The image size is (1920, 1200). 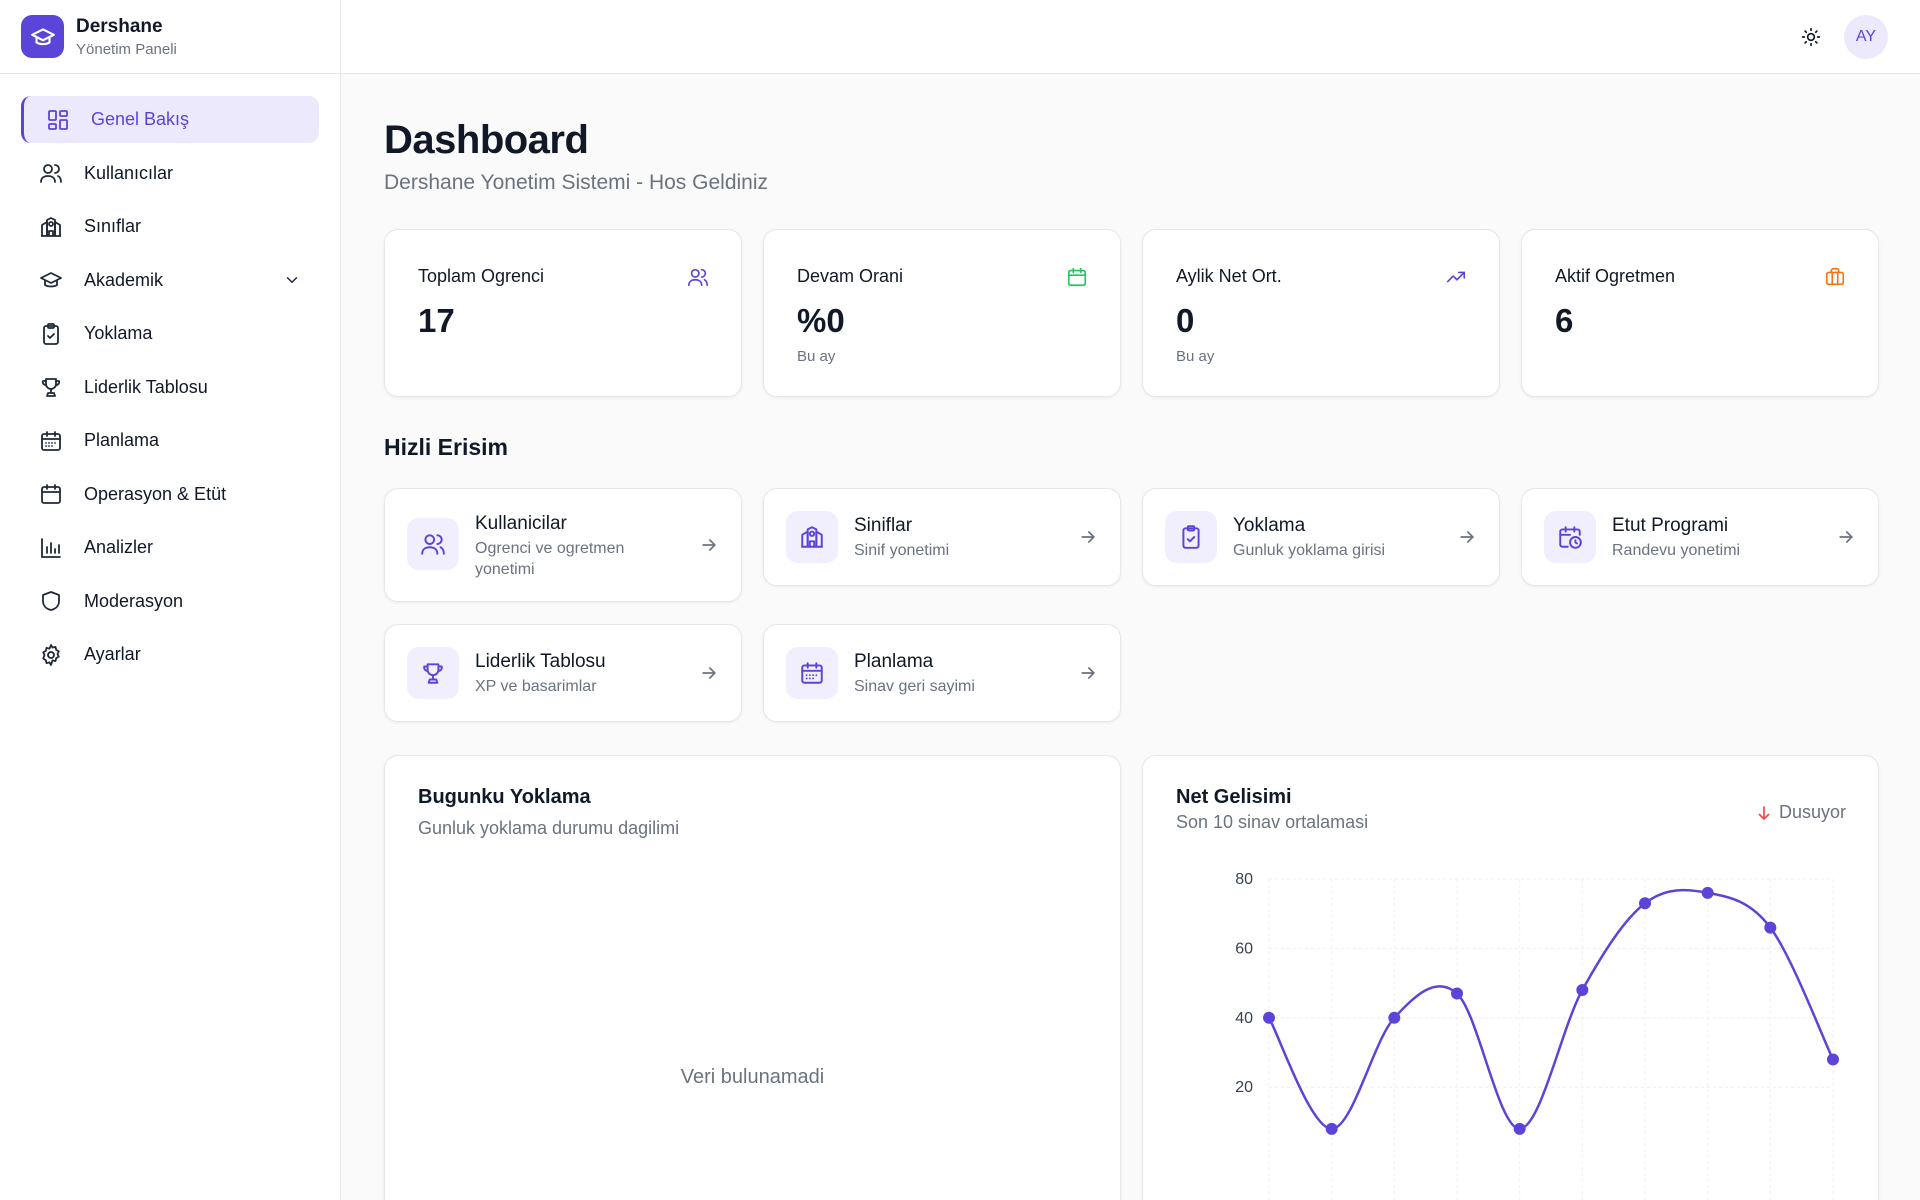 I want to click on sidebar-item-operasyon-etut: Operasyon & Etüt, so click(x=170, y=494).